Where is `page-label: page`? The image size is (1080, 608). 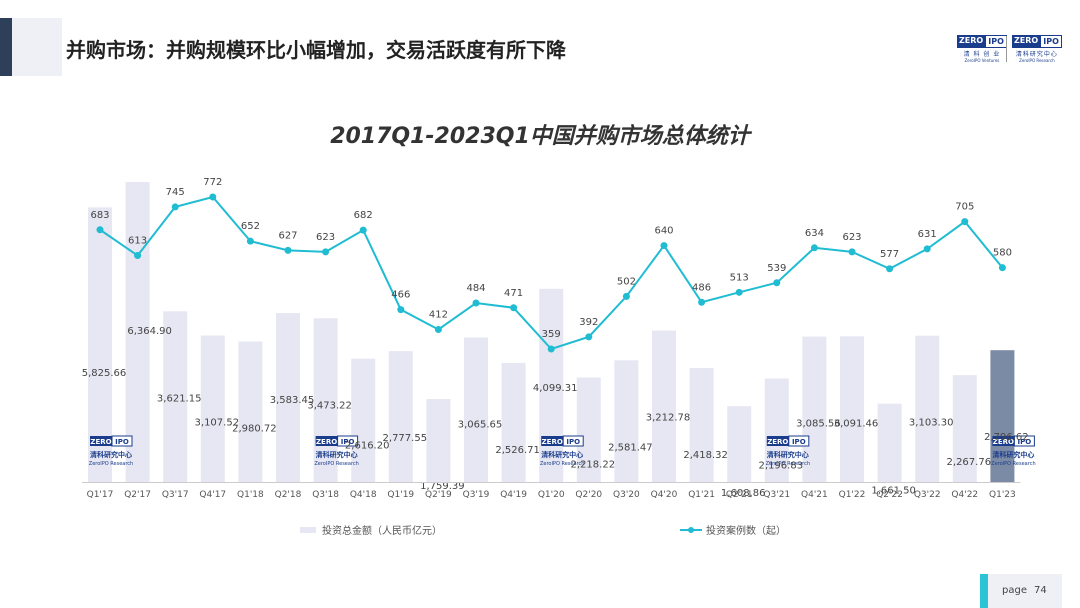
page-label: page is located at coordinates (1014, 590).